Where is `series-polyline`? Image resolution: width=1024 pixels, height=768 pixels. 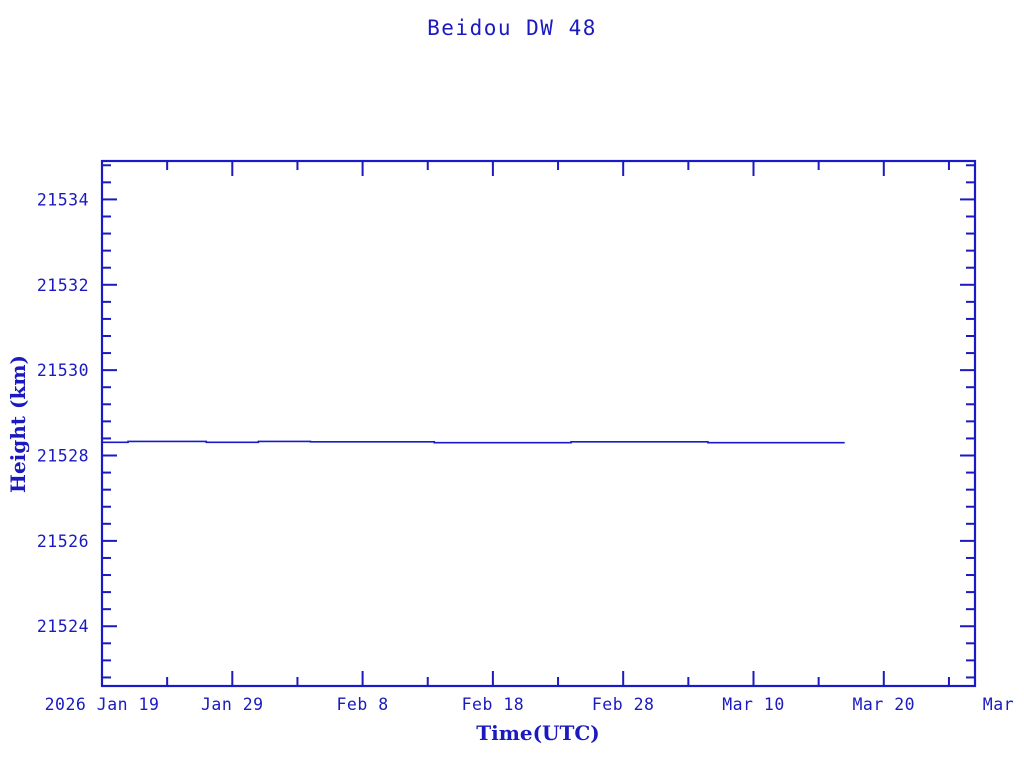 series-polyline is located at coordinates (473, 442).